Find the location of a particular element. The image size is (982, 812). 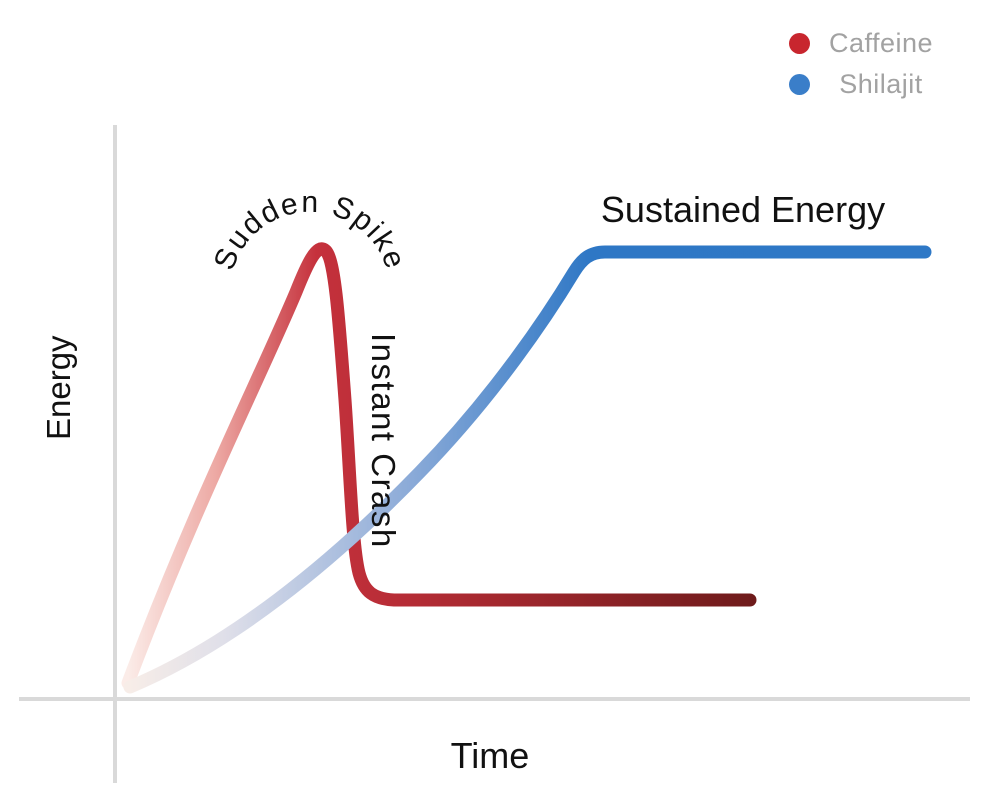

y-axis-label: Energy is located at coordinates (58, 387).